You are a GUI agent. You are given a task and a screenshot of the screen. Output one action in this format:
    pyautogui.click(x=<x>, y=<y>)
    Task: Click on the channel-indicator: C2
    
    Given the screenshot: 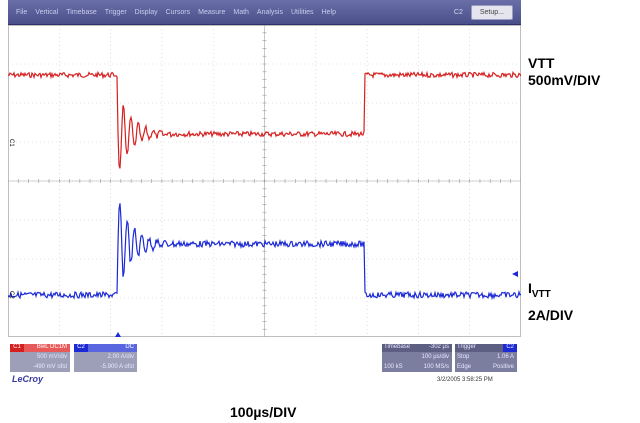 What is the action you would take?
    pyautogui.click(x=458, y=12)
    